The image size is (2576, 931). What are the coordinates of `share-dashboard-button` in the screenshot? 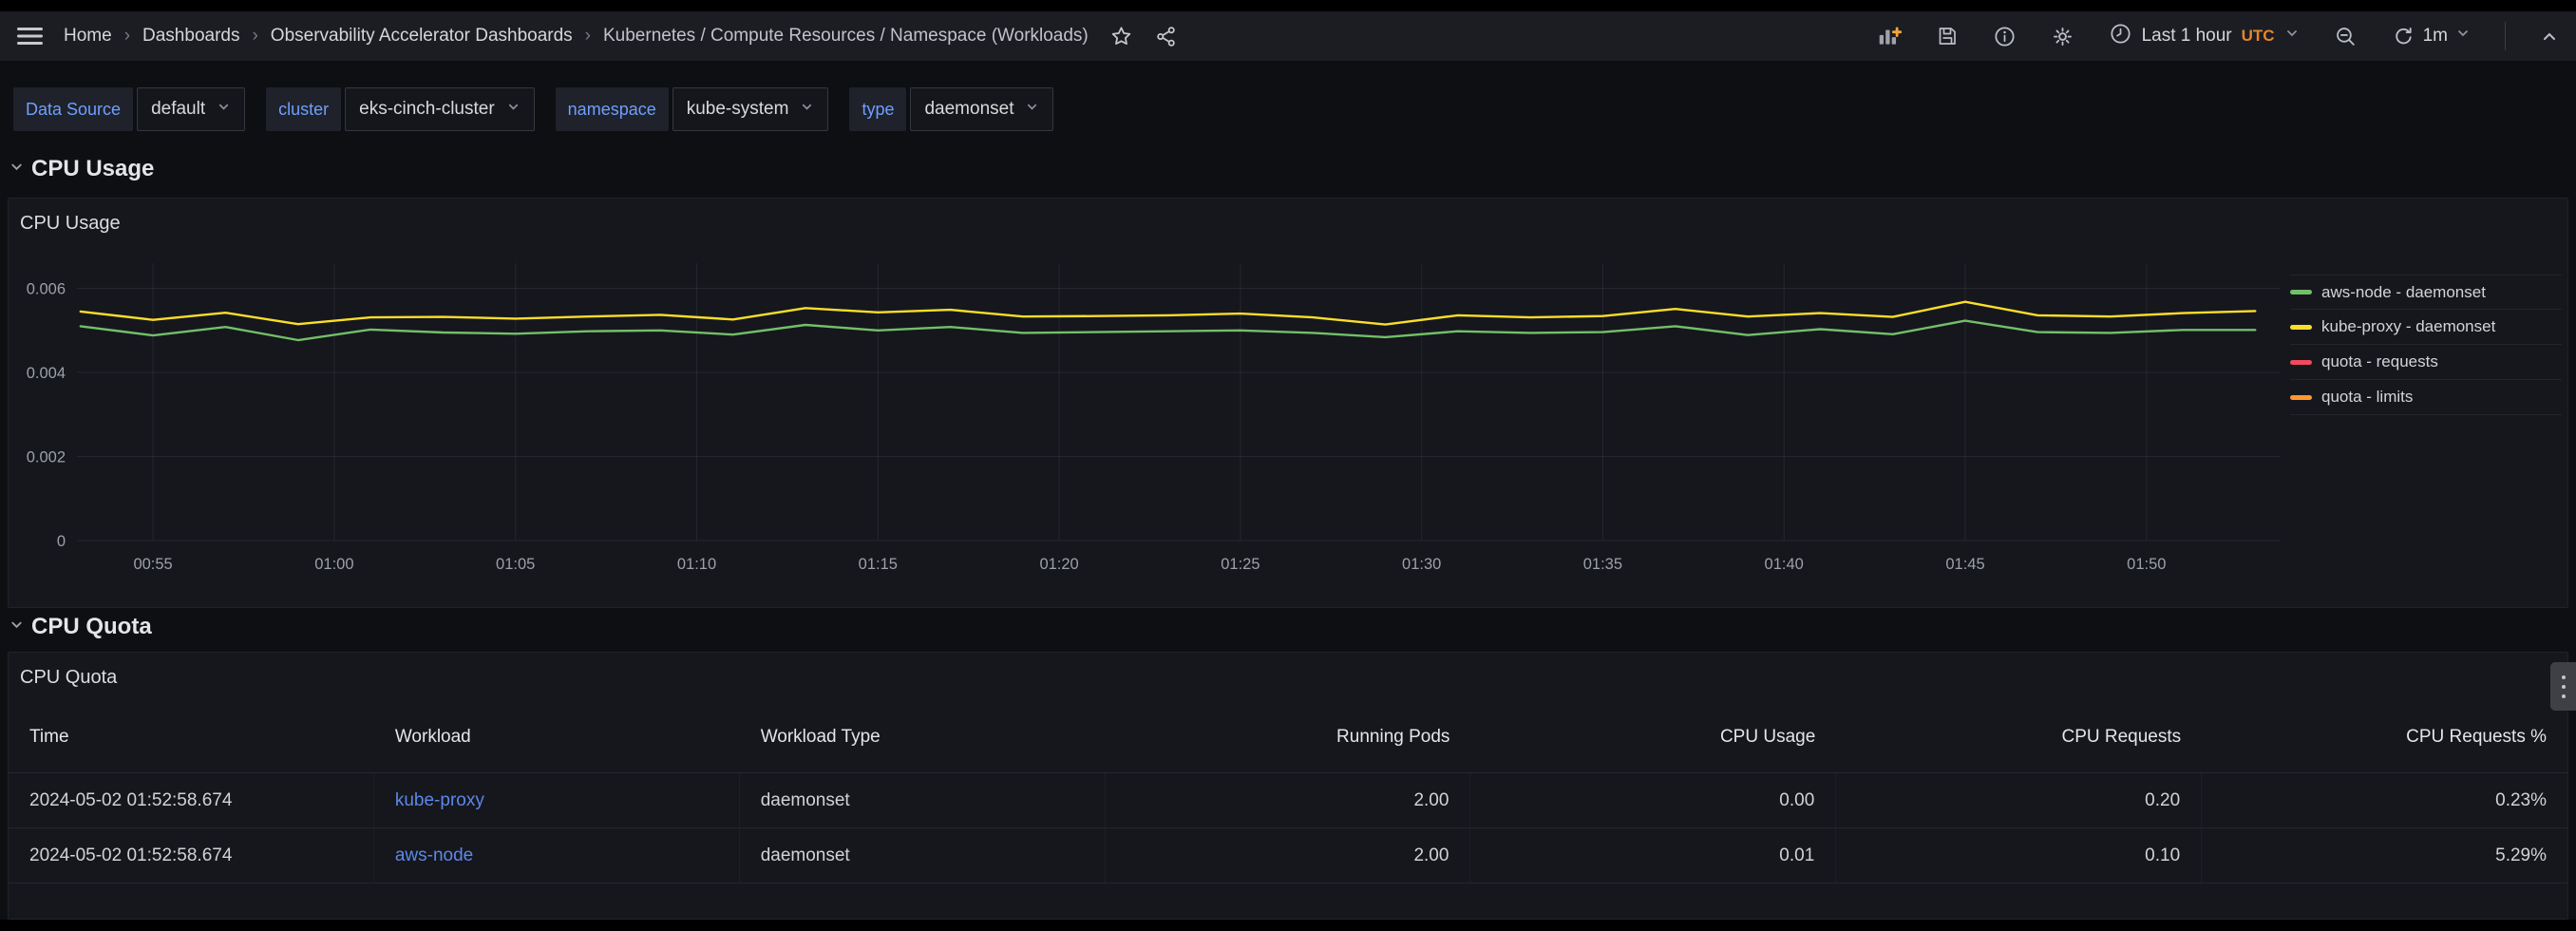 It's located at (1166, 36).